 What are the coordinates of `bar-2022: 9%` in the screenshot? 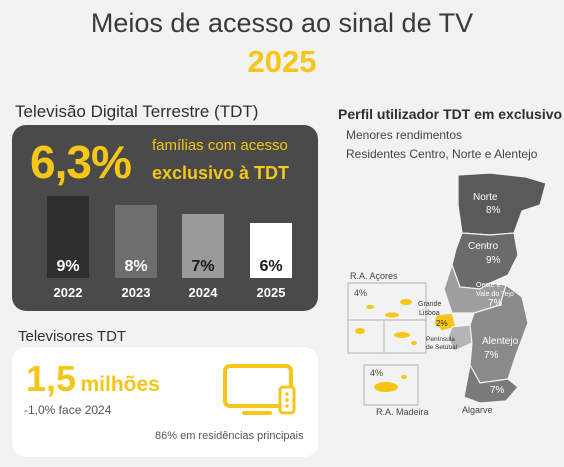 It's located at (68, 237).